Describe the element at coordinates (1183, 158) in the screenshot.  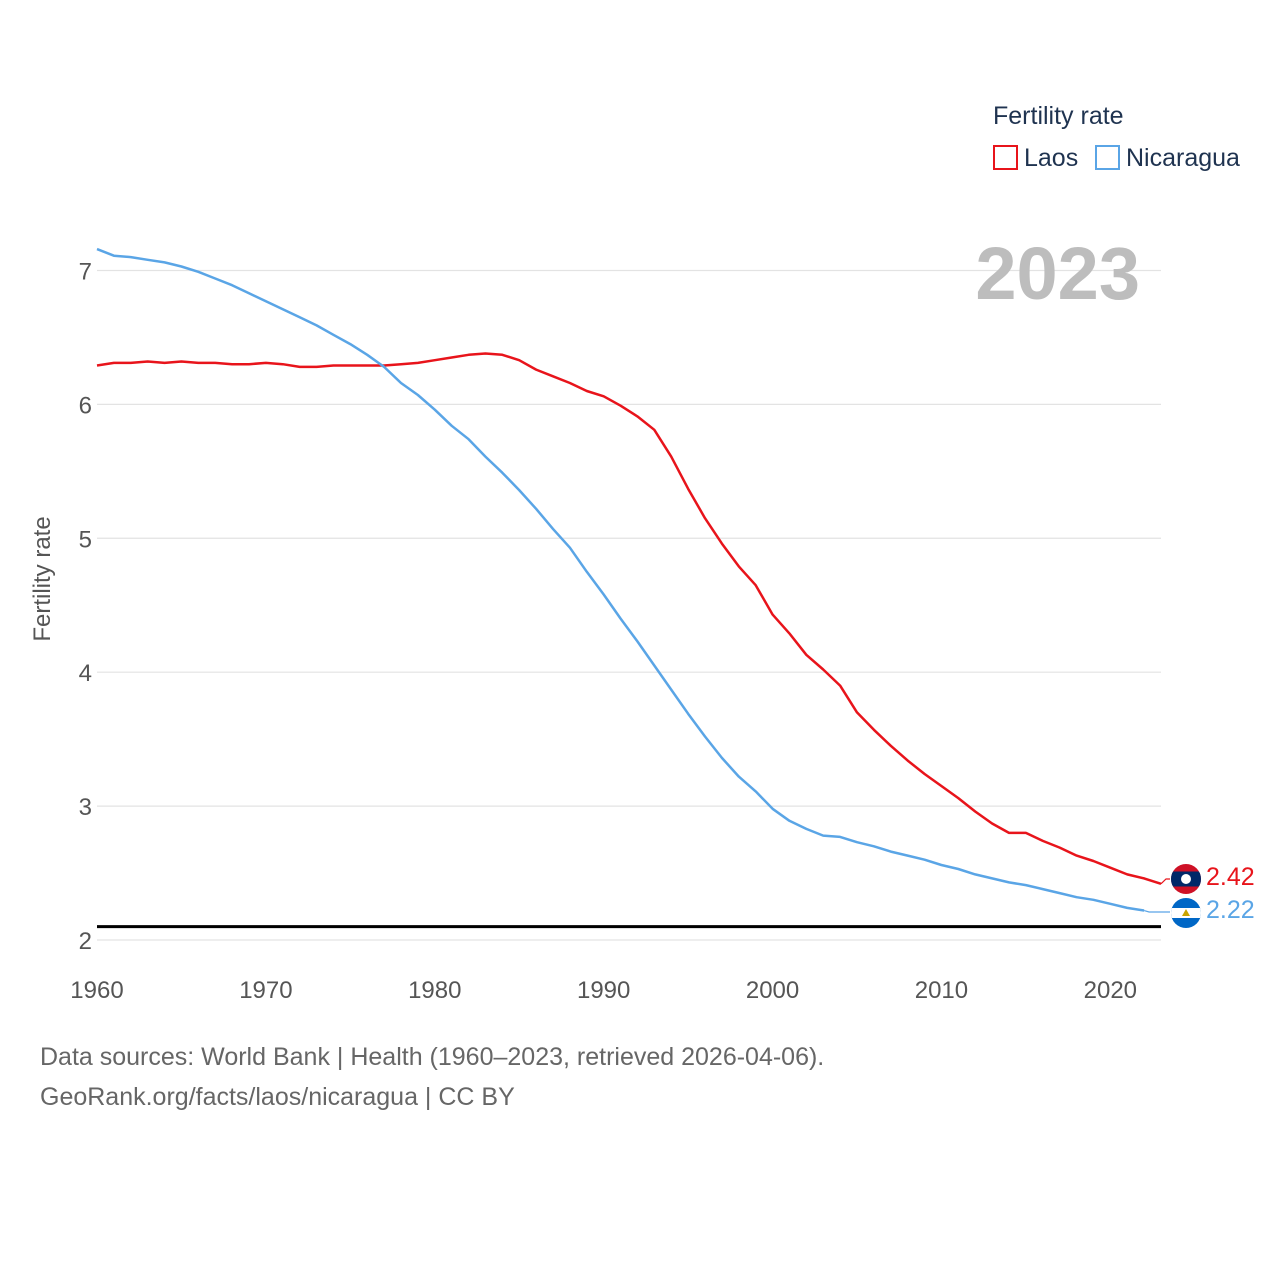
I see `legend-label-nicaragua: Nicaragua` at that location.